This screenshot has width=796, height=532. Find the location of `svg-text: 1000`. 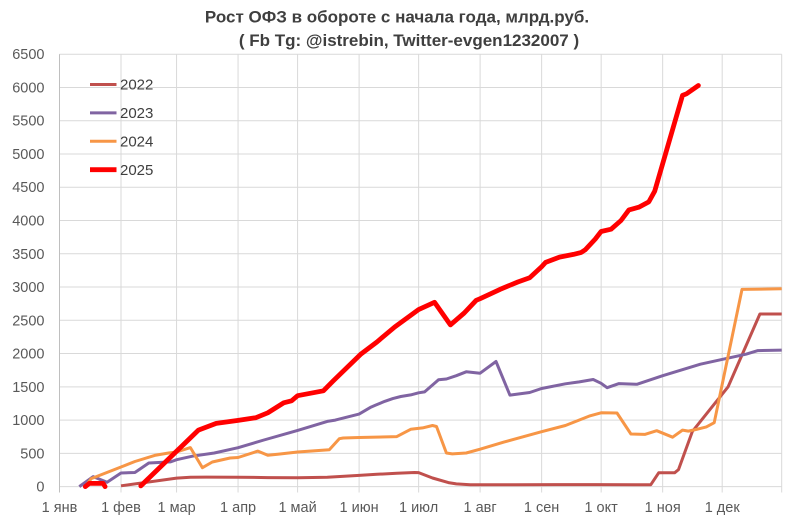

svg-text: 1000 is located at coordinates (28, 421).